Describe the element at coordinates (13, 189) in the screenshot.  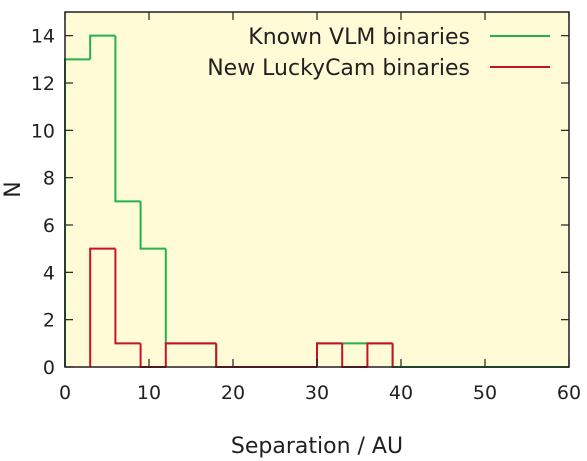
I see `y-axis-label: N` at that location.